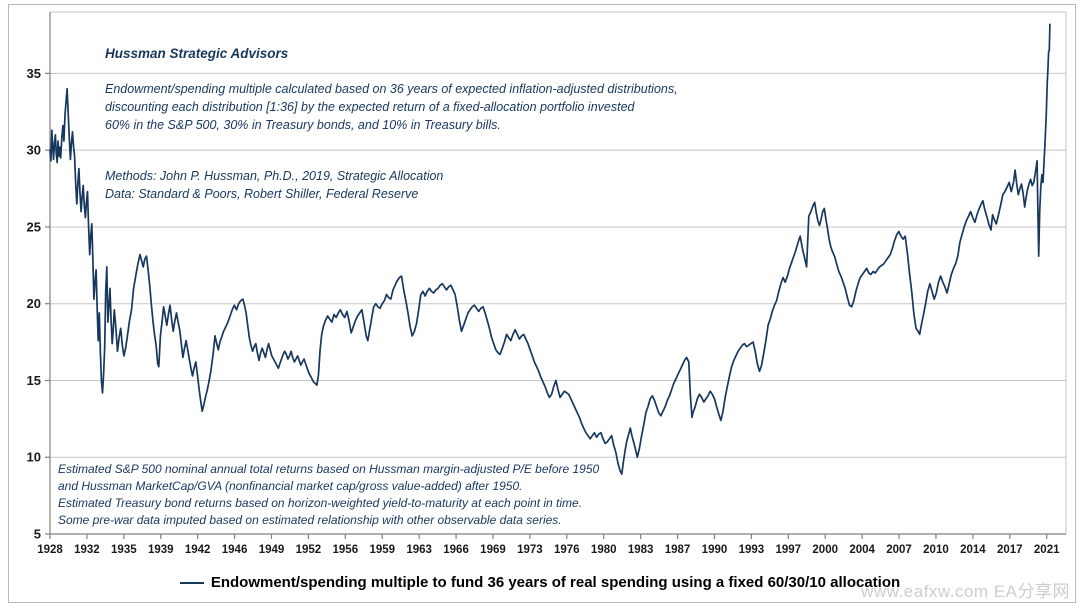  What do you see at coordinates (419, 550) in the screenshot?
I see `x-tick-label: 1963` at bounding box center [419, 550].